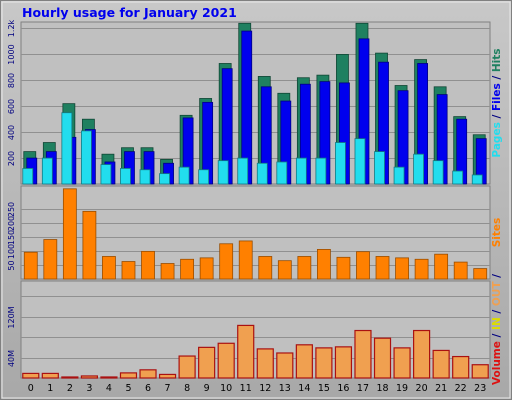  Describe the element at coordinates (402, 388) in the screenshot. I see `x-tick-label-19: 19` at that location.